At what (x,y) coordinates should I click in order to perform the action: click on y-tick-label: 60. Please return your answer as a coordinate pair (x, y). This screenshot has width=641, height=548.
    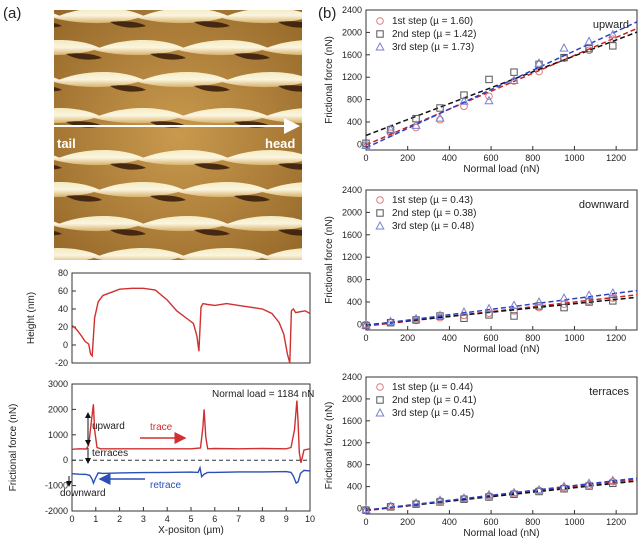
    Looking at the image, I should click on (63, 291).